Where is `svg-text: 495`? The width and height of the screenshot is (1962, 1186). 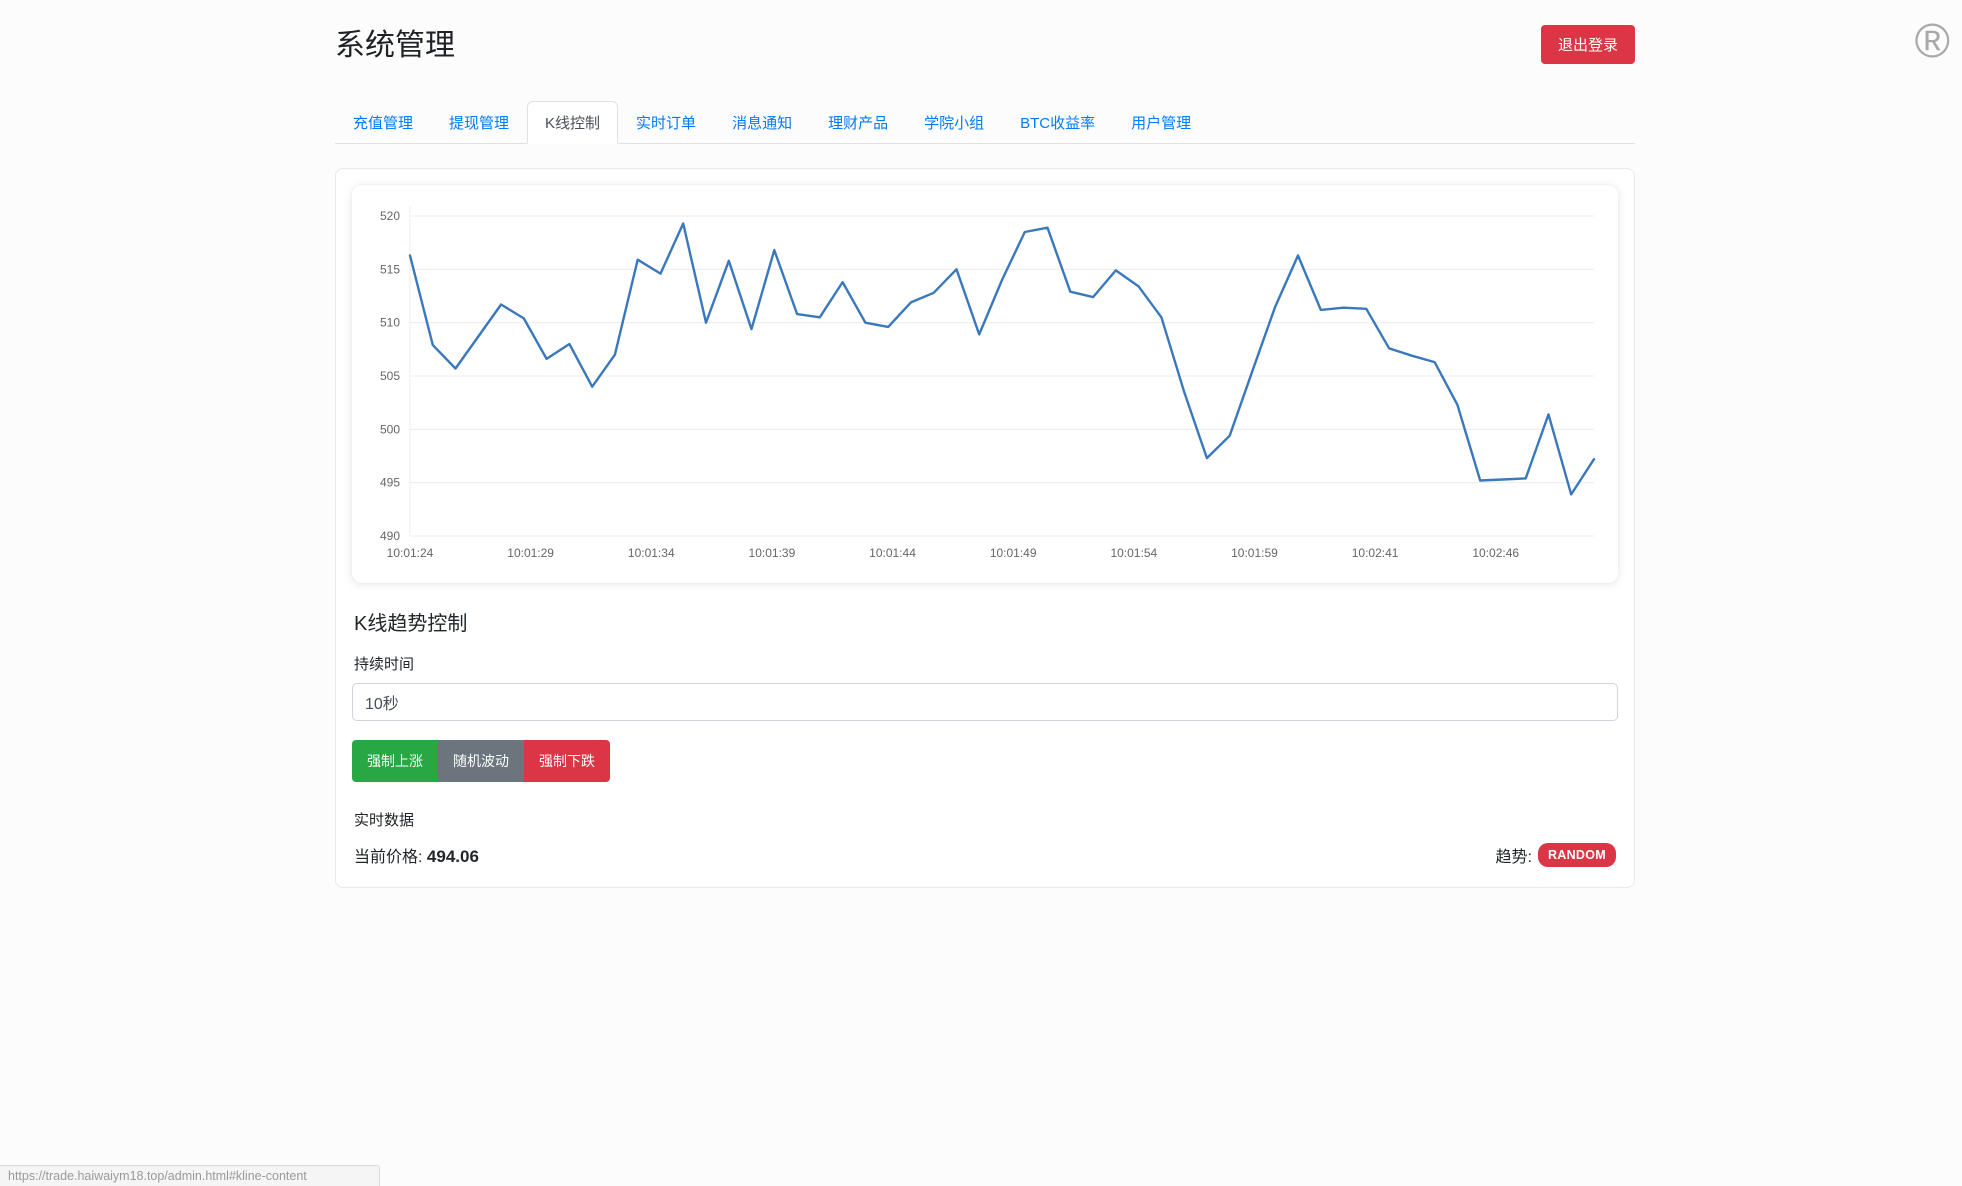 svg-text: 495 is located at coordinates (390, 483).